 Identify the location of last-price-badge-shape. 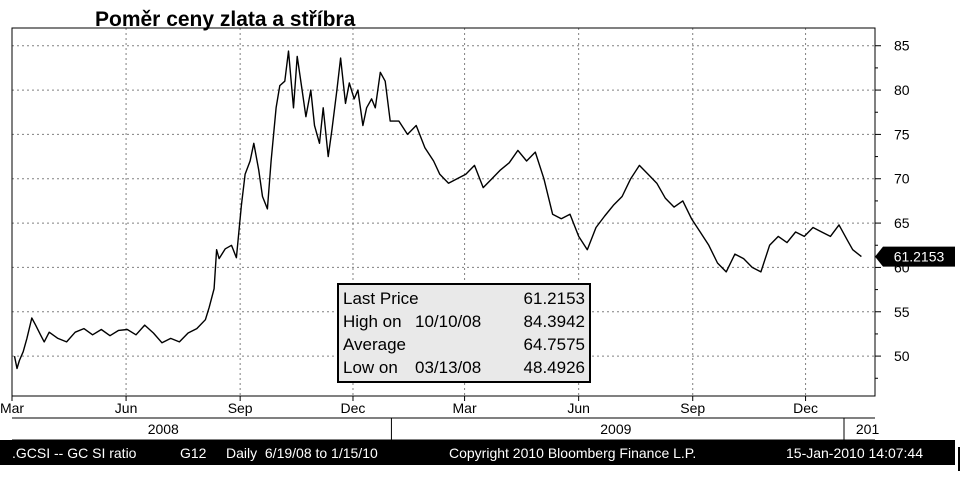
(915, 256).